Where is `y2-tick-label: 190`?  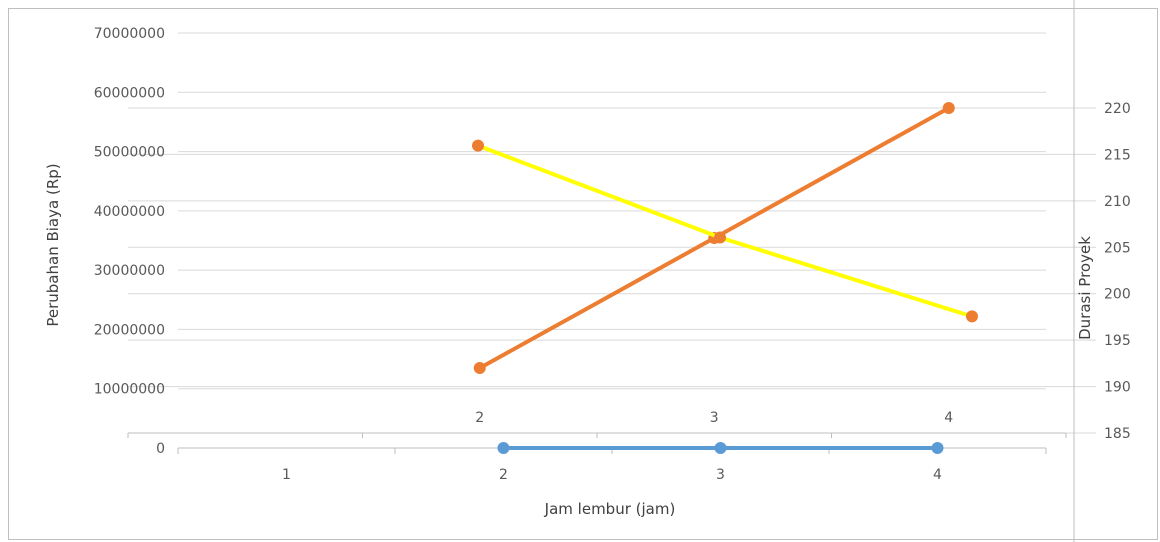
y2-tick-label: 190 is located at coordinates (1117, 388).